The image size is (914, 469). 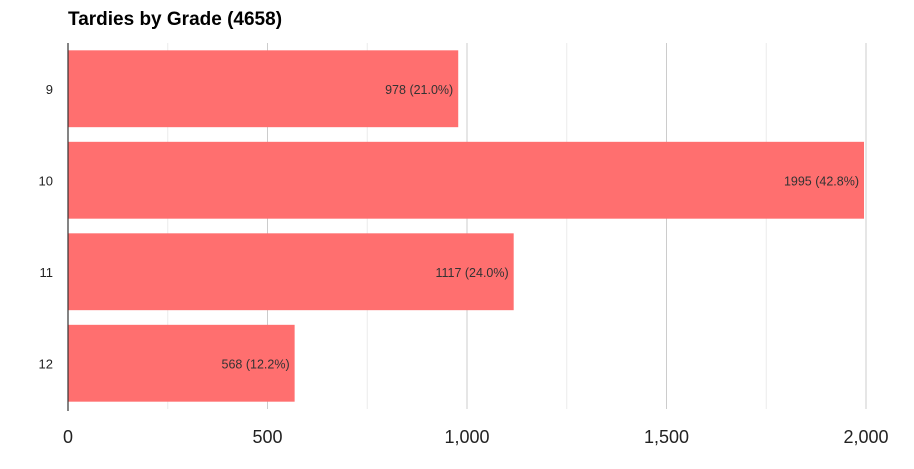 I want to click on x-tick-label: 1,500, so click(x=666, y=437).